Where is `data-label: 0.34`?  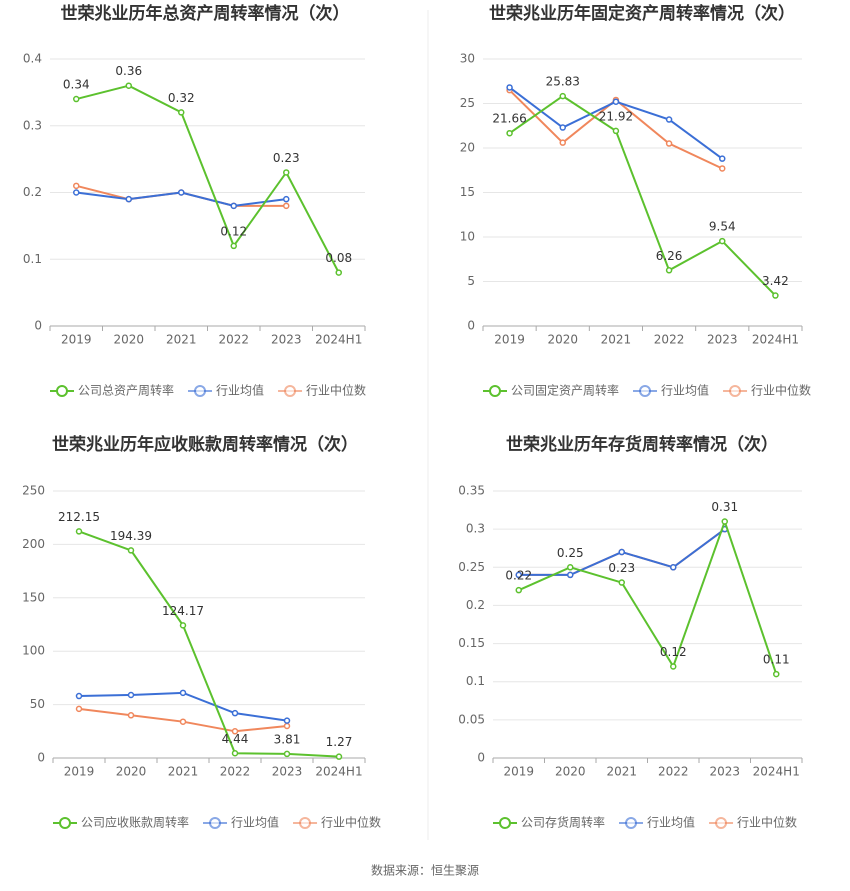 data-label: 0.34 is located at coordinates (76, 85).